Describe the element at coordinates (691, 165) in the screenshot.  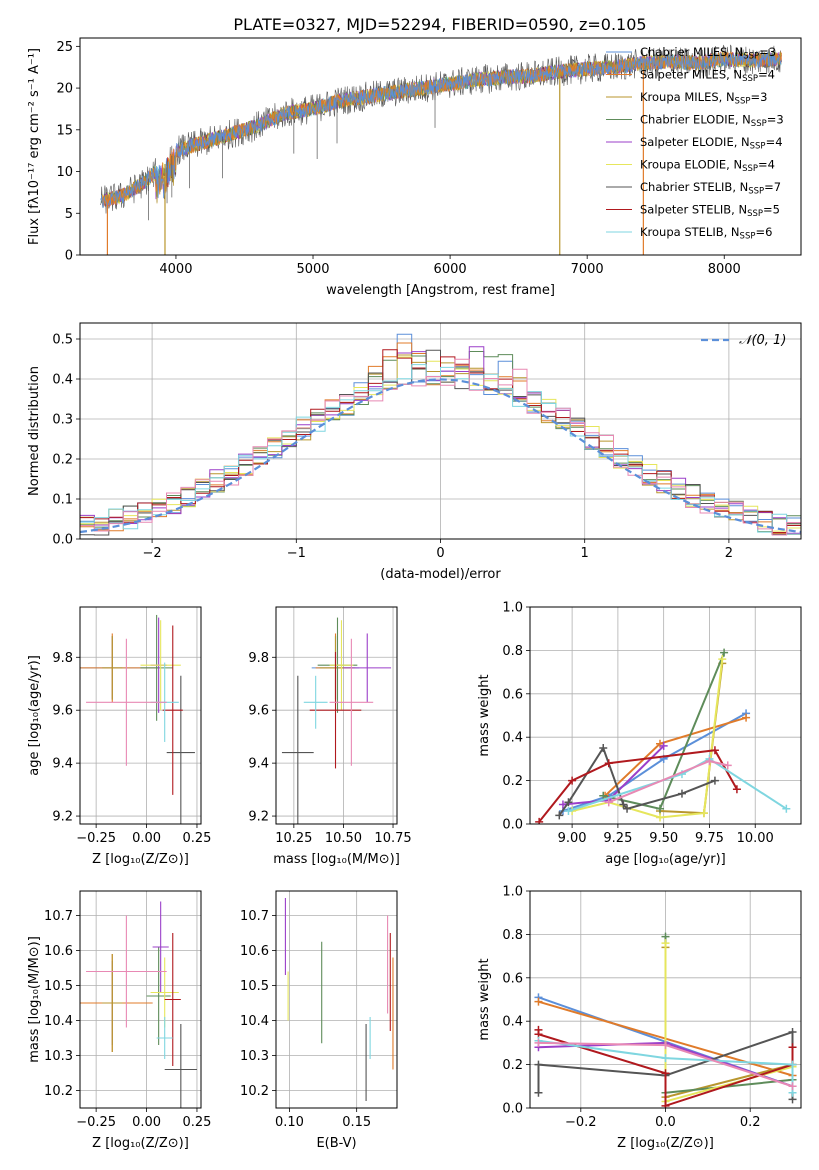
I see `legend-label-main: Kroupa ELODIE, N` at that location.